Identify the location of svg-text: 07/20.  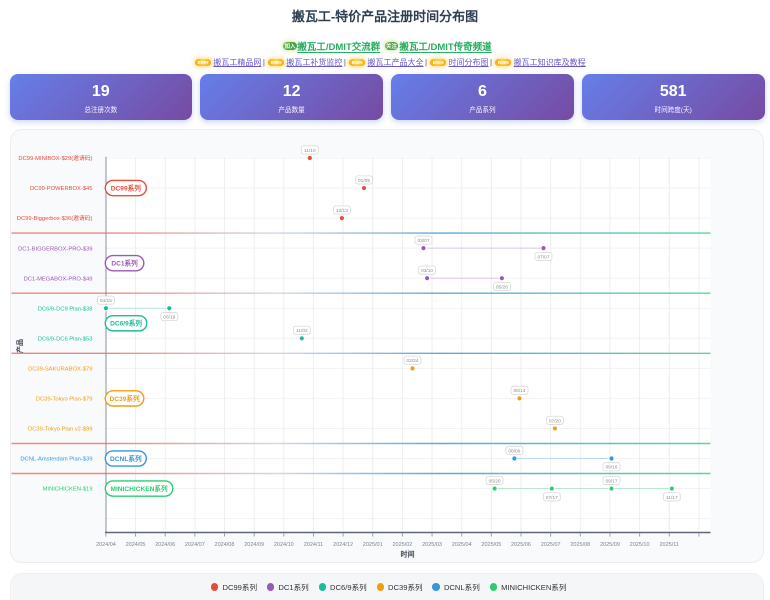
(554, 421).